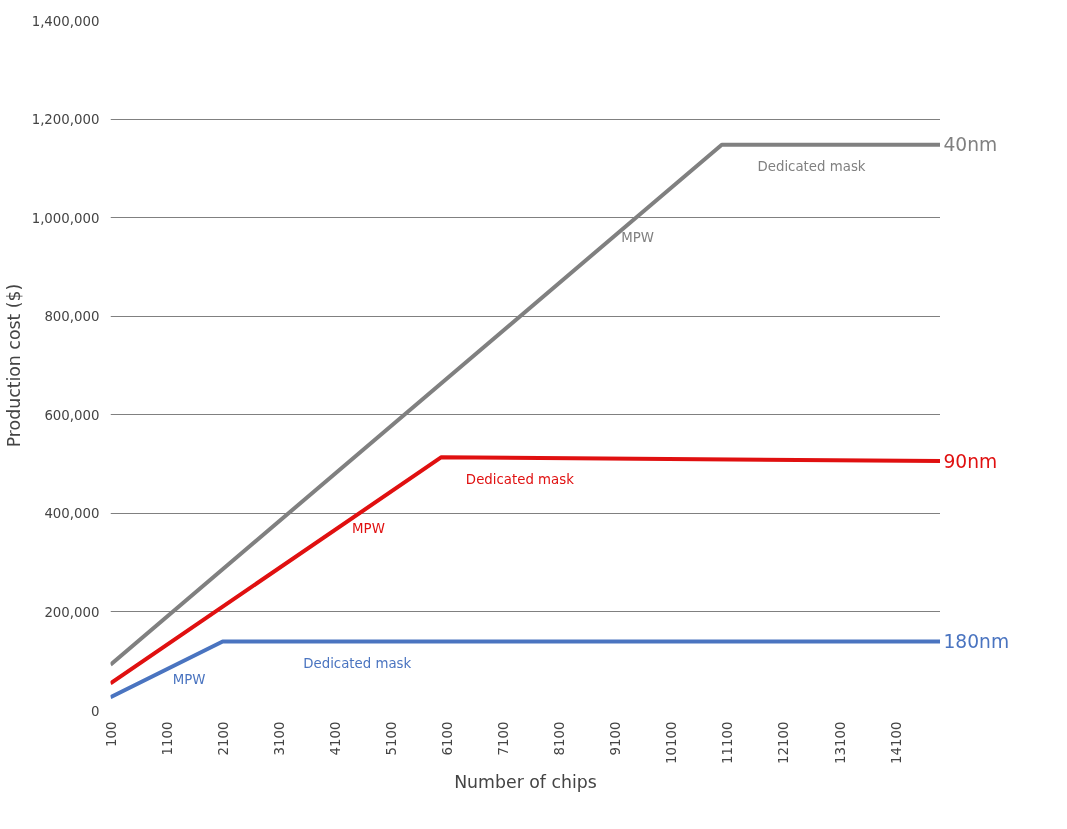 The image size is (1067, 829). Describe the element at coordinates (970, 145) in the screenshot. I see `series-label: 40nm` at that location.